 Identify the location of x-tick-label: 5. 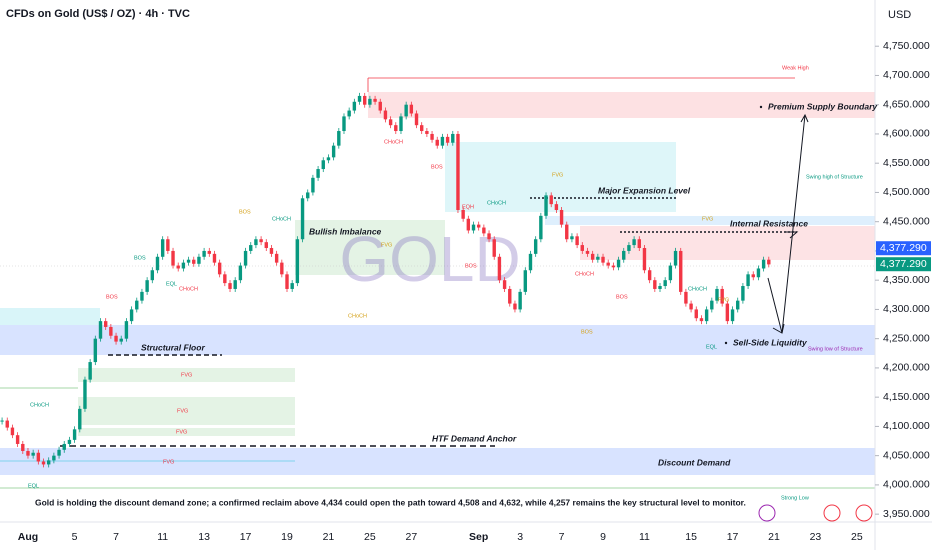
(75, 537).